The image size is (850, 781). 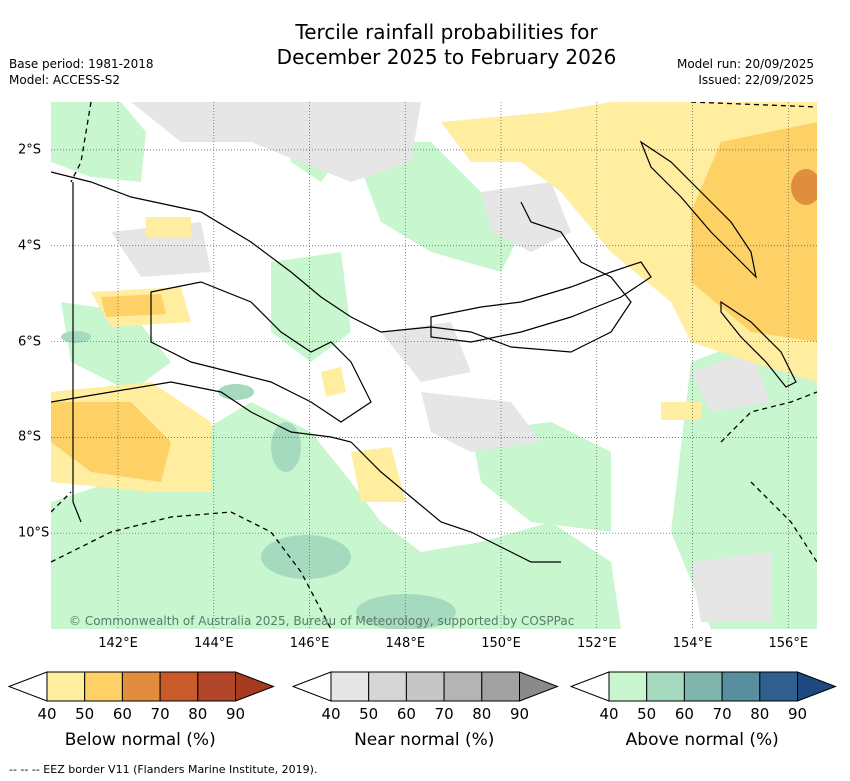 I want to click on above-colorbar, so click(x=703, y=686).